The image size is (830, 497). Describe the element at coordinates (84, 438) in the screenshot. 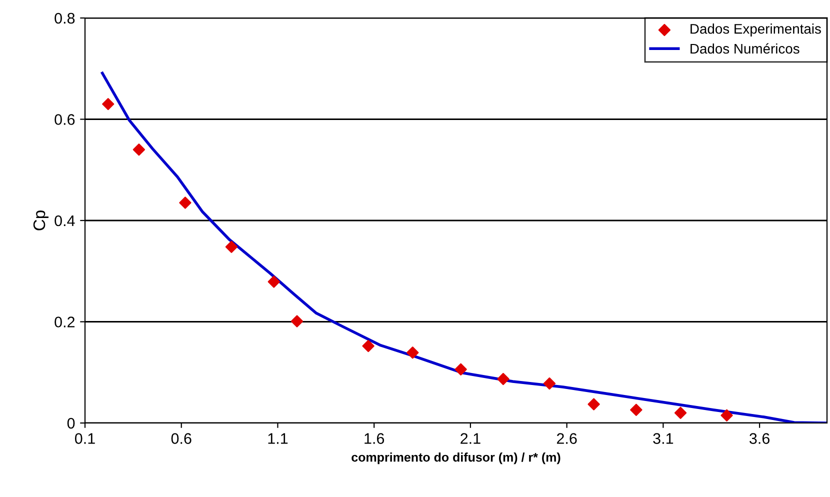

I see `x-tick-label: 0.1` at that location.